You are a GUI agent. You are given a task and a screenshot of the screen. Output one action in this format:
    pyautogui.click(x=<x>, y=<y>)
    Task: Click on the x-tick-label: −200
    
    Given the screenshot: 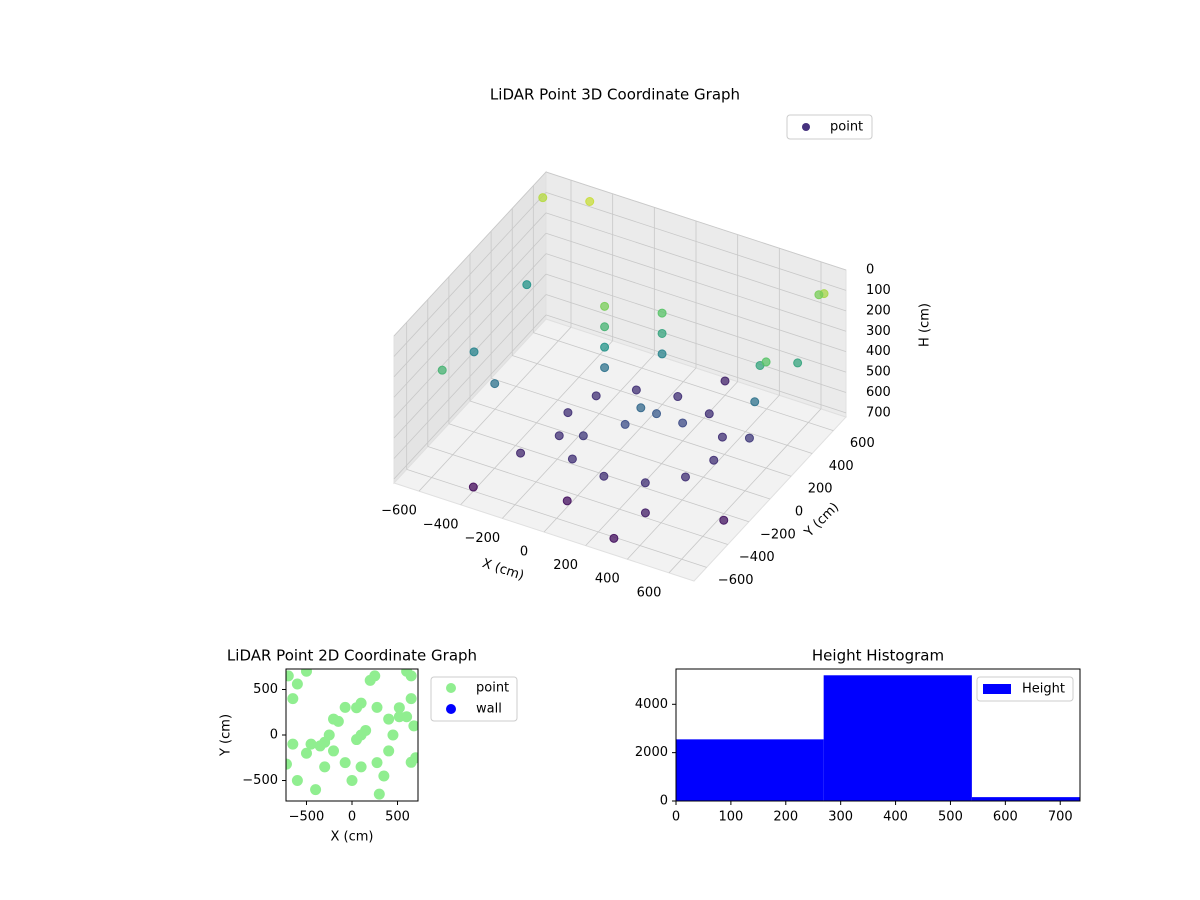 What is the action you would take?
    pyautogui.click(x=482, y=538)
    